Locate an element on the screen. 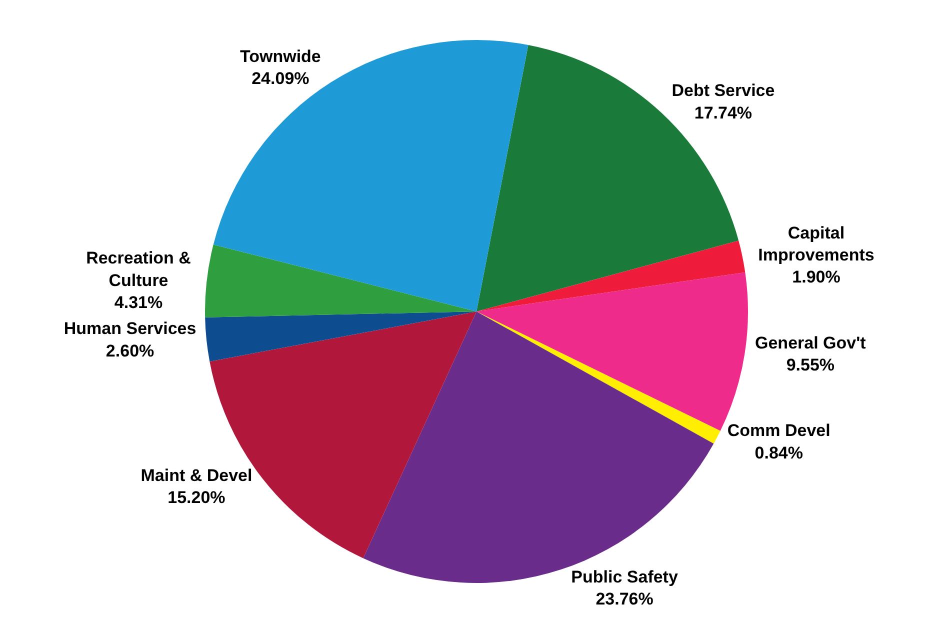  data-label: 15.20% is located at coordinates (197, 497).